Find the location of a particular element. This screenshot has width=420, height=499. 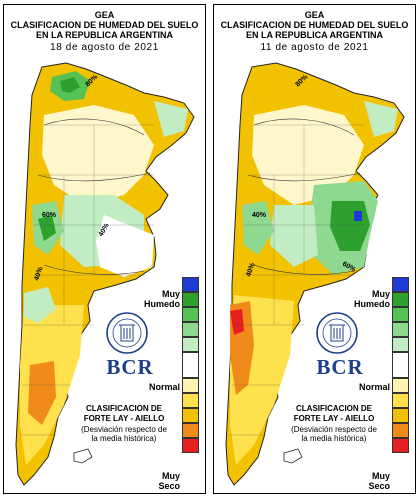

zone-orange-south is located at coordinates (42, 393).